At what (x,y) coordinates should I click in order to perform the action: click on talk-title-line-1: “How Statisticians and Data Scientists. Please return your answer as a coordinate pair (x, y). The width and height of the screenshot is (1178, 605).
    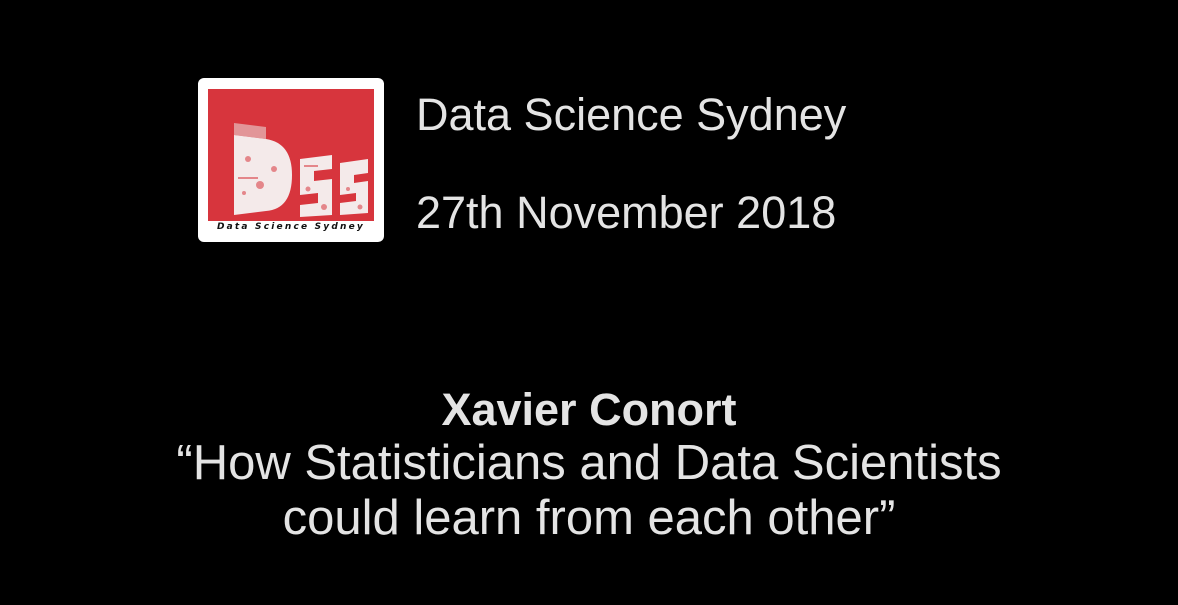
    Looking at the image, I should click on (589, 463).